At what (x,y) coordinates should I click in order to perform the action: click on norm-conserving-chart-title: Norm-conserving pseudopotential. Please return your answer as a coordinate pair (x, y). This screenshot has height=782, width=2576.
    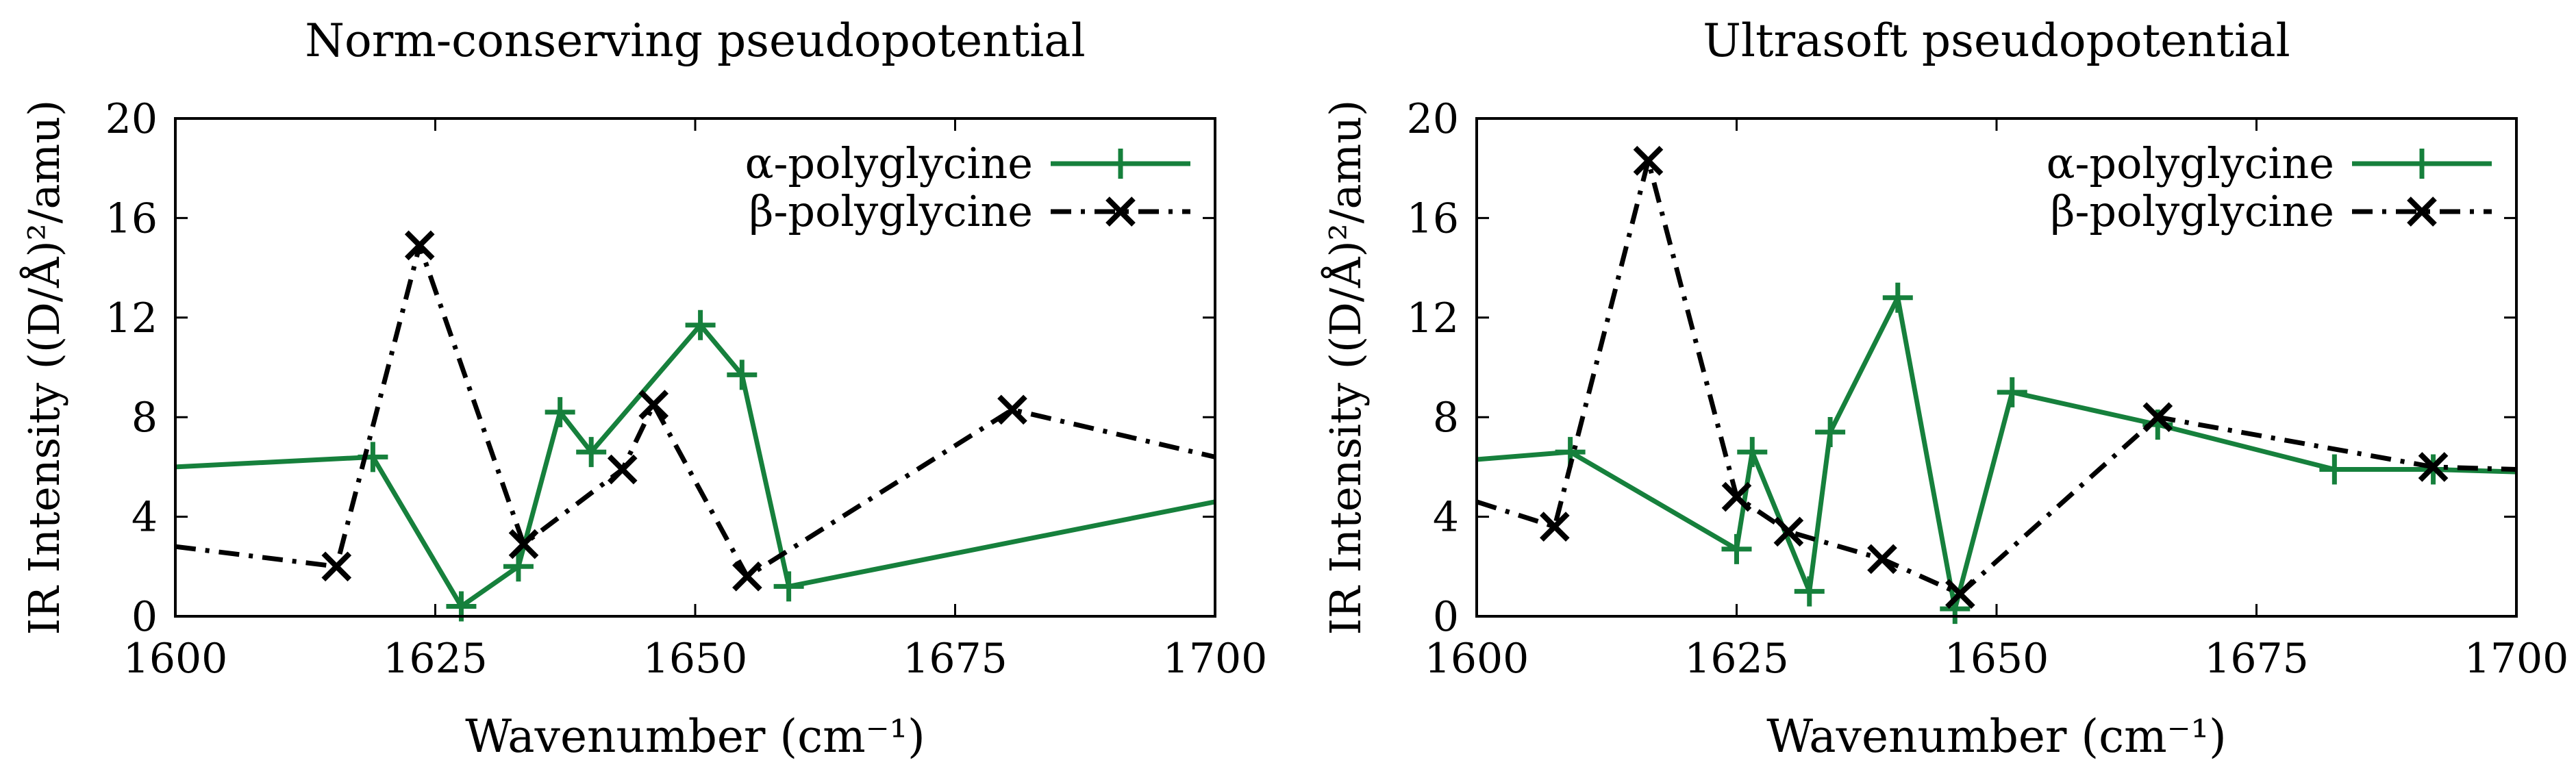
    Looking at the image, I should click on (695, 40).